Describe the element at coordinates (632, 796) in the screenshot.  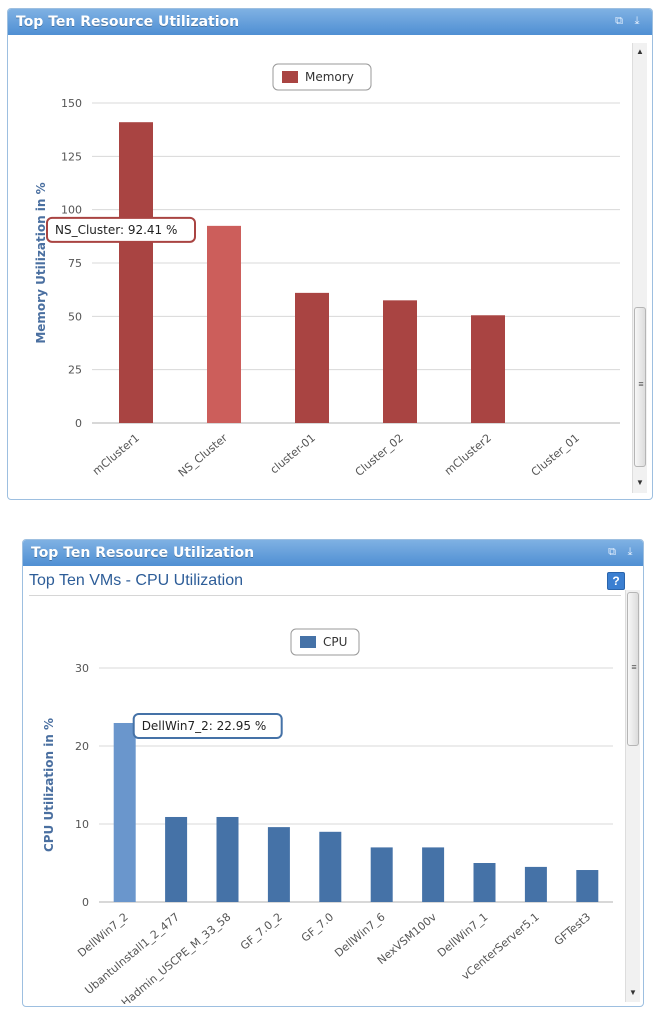
I see `vertical-scrollbar: ≡ ▼` at that location.